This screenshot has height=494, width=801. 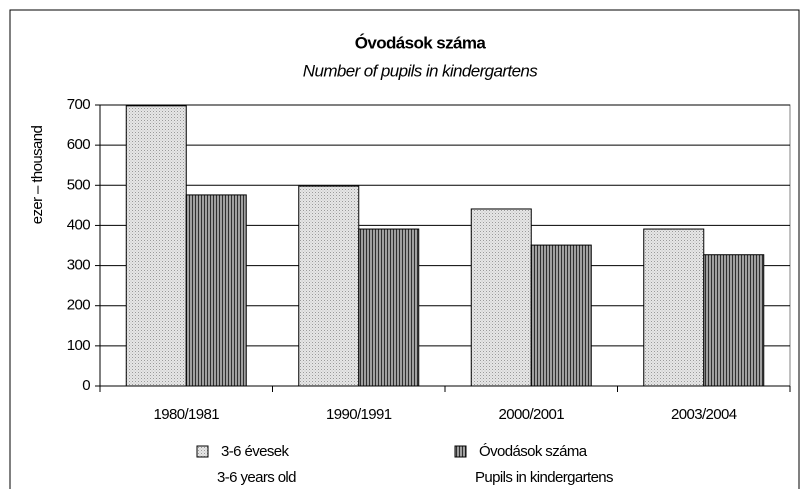 What do you see at coordinates (86, 385) in the screenshot?
I see `y-tick-label: 0` at bounding box center [86, 385].